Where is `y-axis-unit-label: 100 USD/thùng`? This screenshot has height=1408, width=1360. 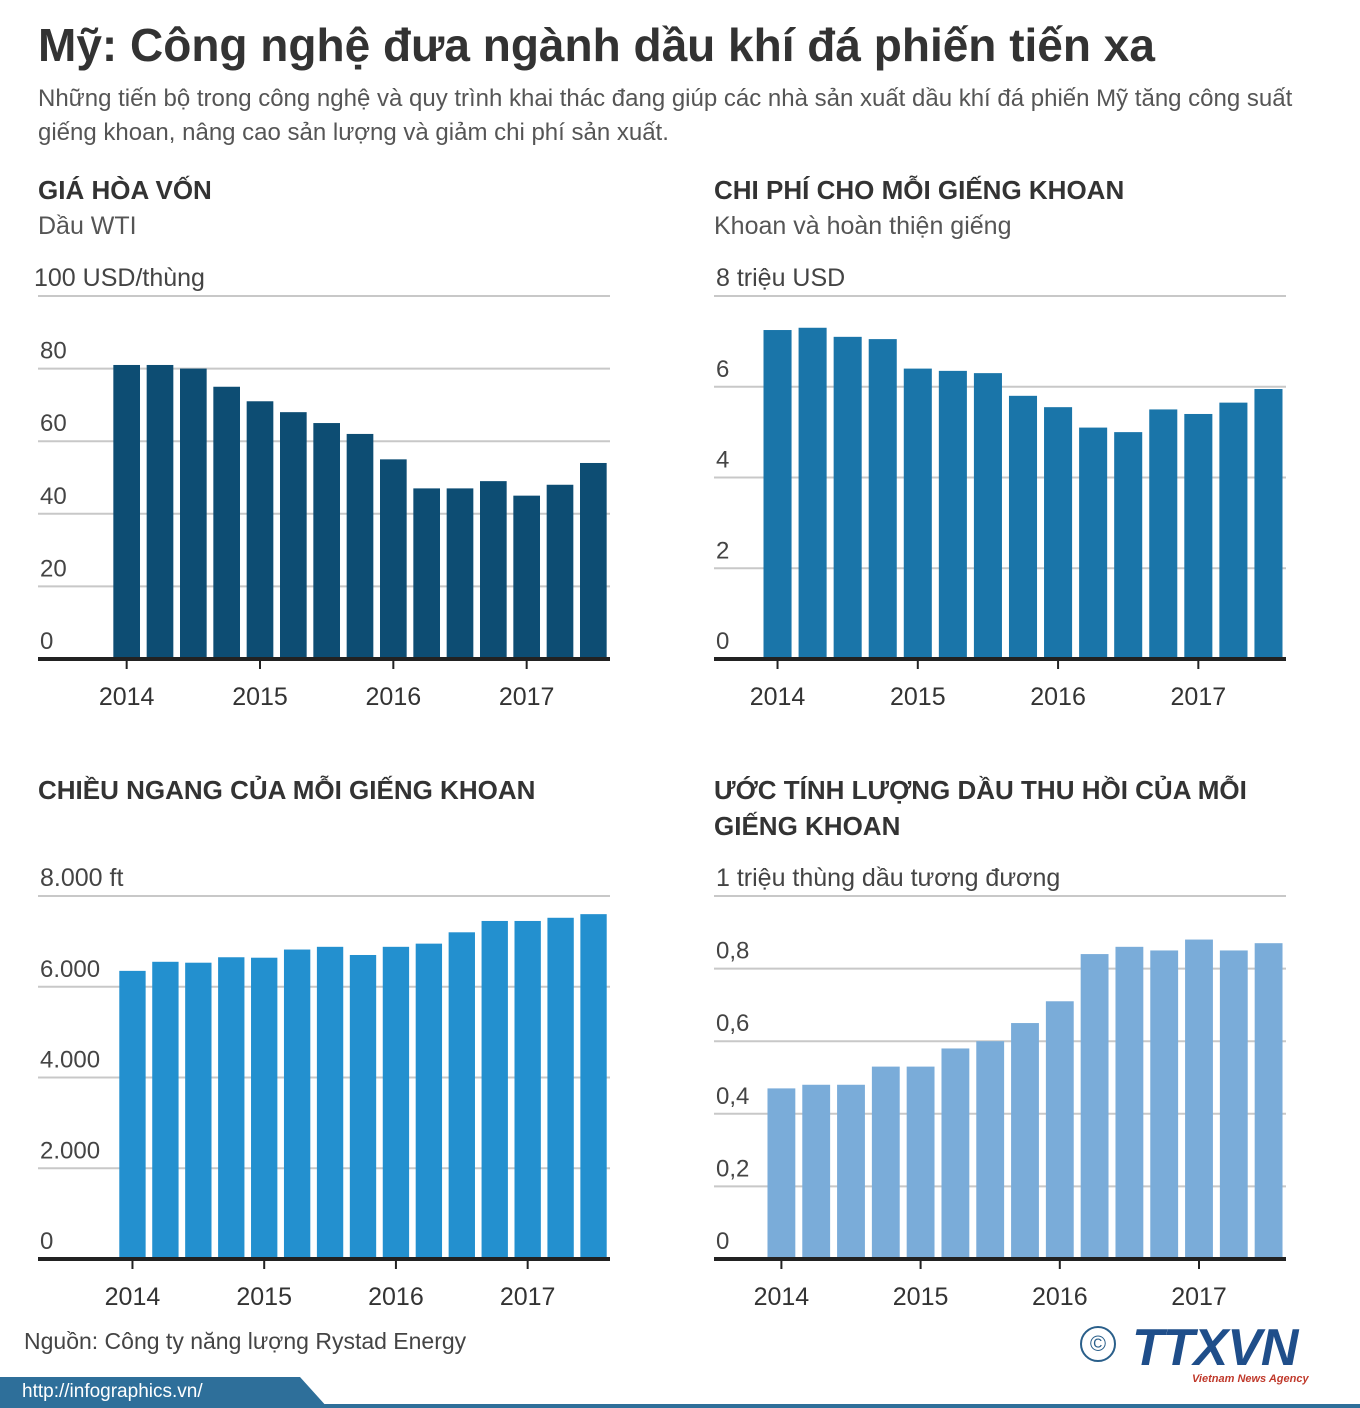
y-axis-unit-label: 100 USD/thùng is located at coordinates (119, 278).